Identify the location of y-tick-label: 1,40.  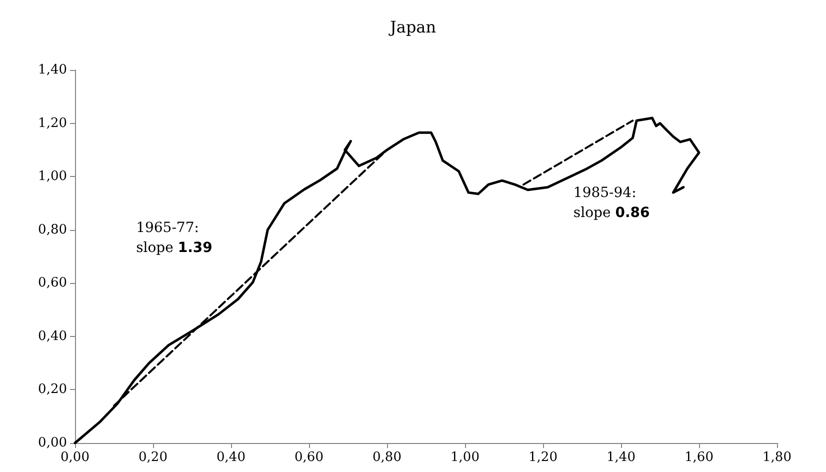
(52, 70).